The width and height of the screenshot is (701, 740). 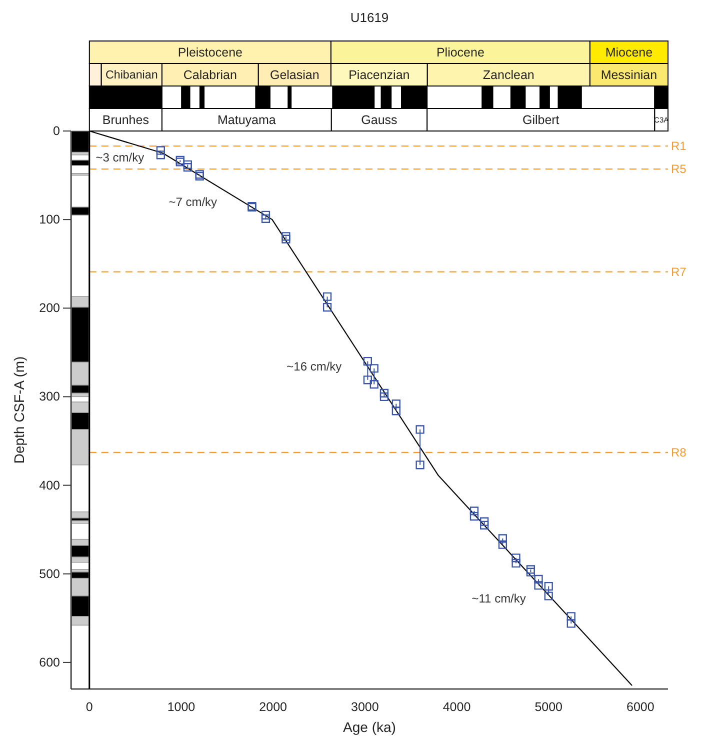 What do you see at coordinates (369, 727) in the screenshot?
I see `x-axis-title: Age (ka)` at bounding box center [369, 727].